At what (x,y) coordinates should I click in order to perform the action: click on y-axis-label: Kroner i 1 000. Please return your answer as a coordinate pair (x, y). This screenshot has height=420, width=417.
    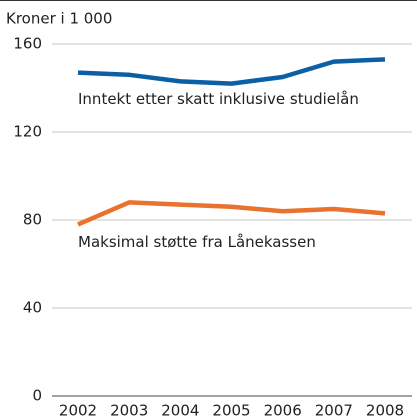
    Looking at the image, I should click on (59, 19).